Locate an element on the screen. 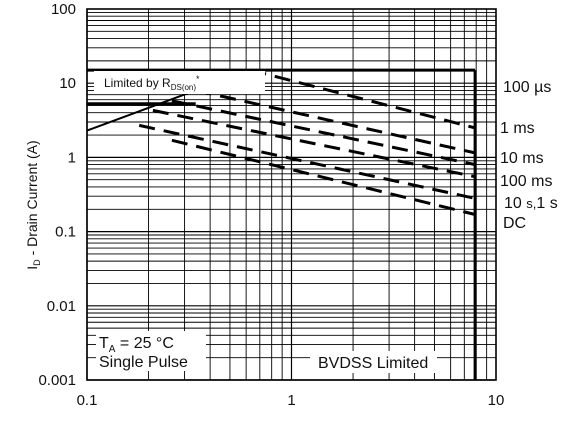 The image size is (564, 421). label-bg-100us is located at coordinates (532, 85).